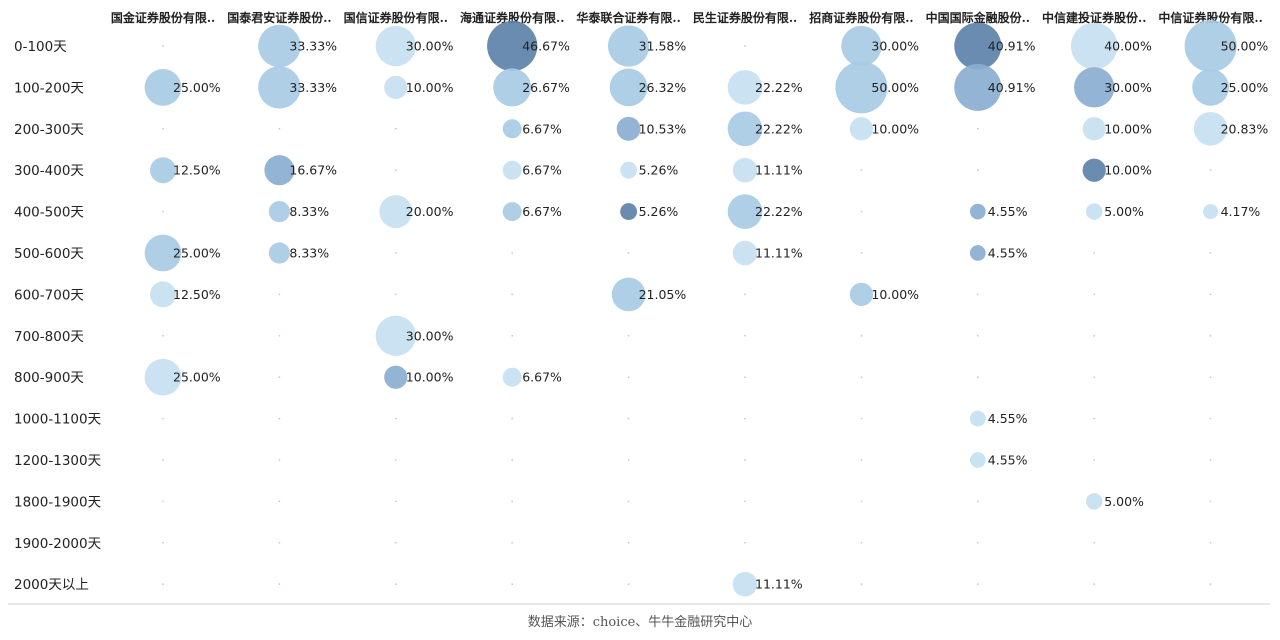 Image resolution: width=1280 pixels, height=640 pixels. Describe the element at coordinates (49, 171) in the screenshot. I see `row-label: 300-400天` at that location.